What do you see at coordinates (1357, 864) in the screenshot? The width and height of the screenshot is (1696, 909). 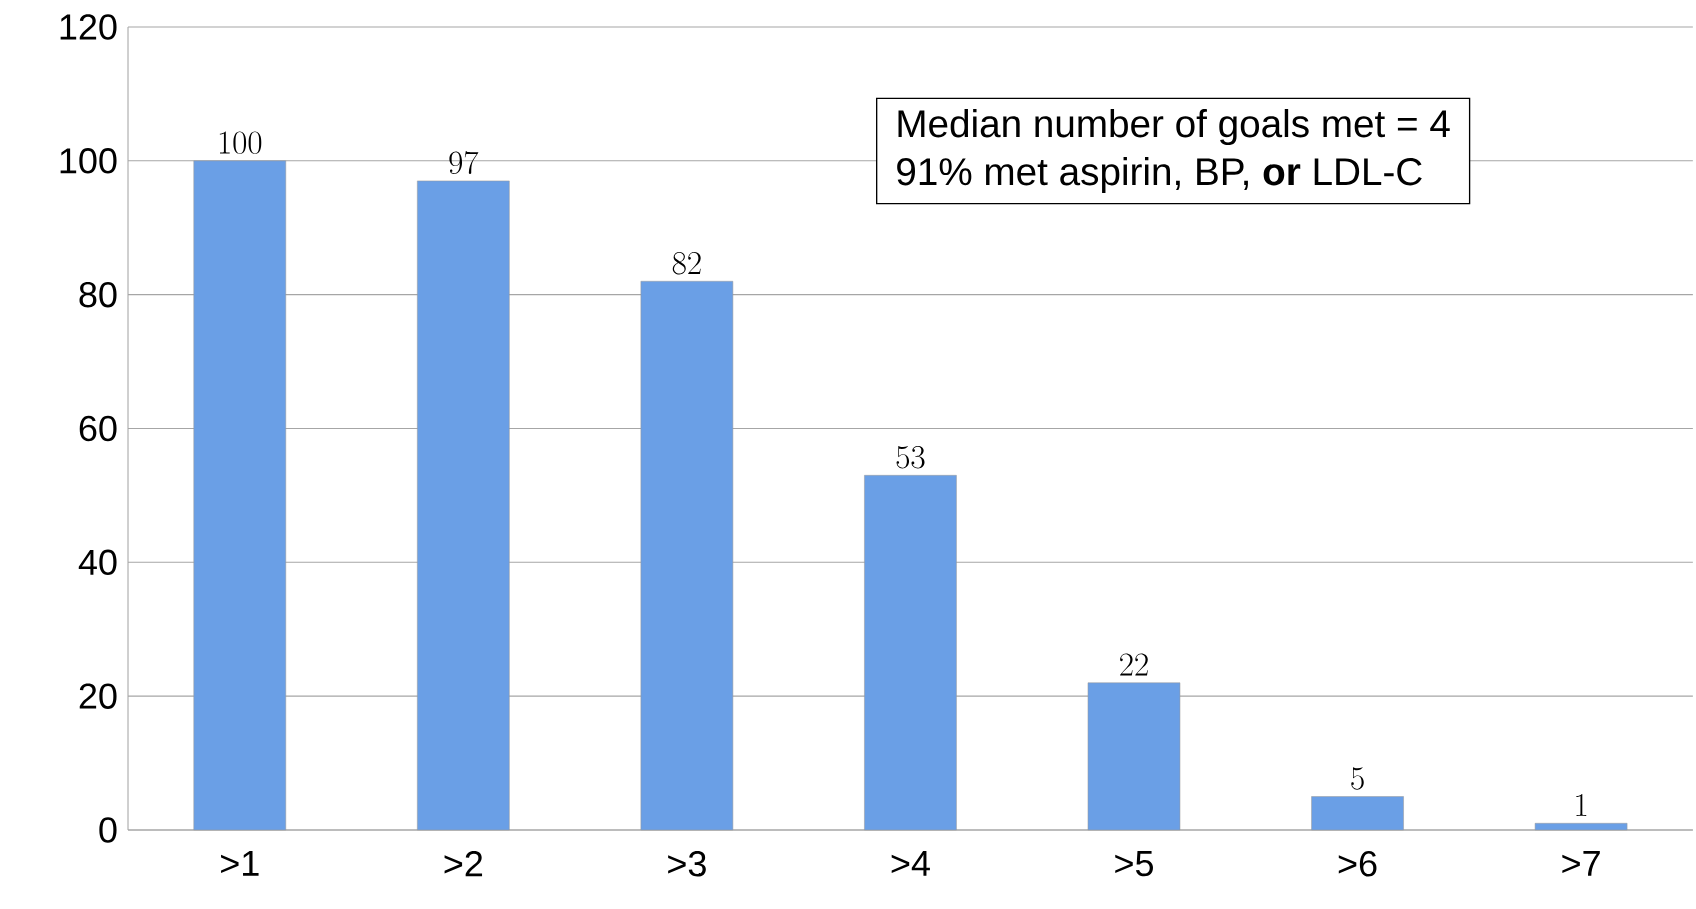 I see `x-tick-label: >6` at bounding box center [1357, 864].